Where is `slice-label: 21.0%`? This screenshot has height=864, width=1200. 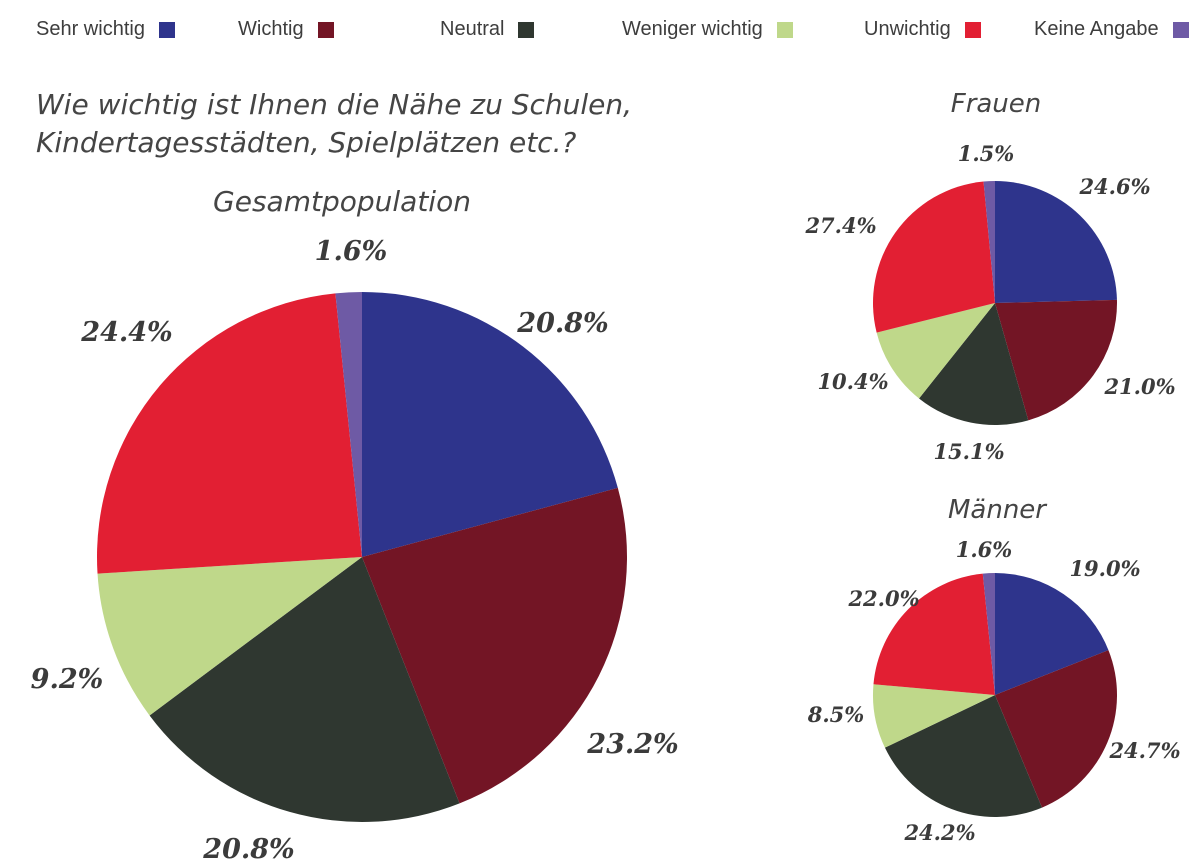
slice-label: 21.0% is located at coordinates (1139, 386).